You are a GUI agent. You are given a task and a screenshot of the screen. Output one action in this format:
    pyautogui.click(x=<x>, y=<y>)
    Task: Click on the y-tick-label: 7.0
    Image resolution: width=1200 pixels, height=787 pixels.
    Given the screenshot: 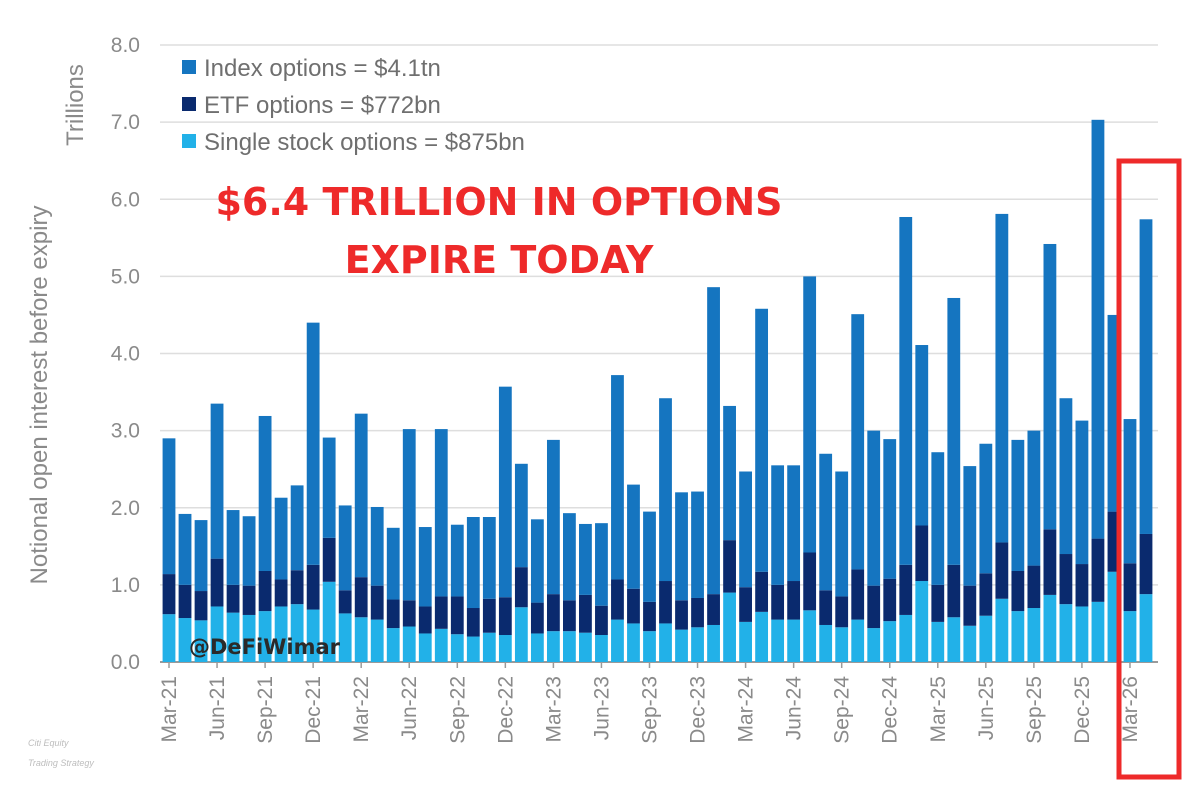 What is the action you would take?
    pyautogui.click(x=125, y=122)
    